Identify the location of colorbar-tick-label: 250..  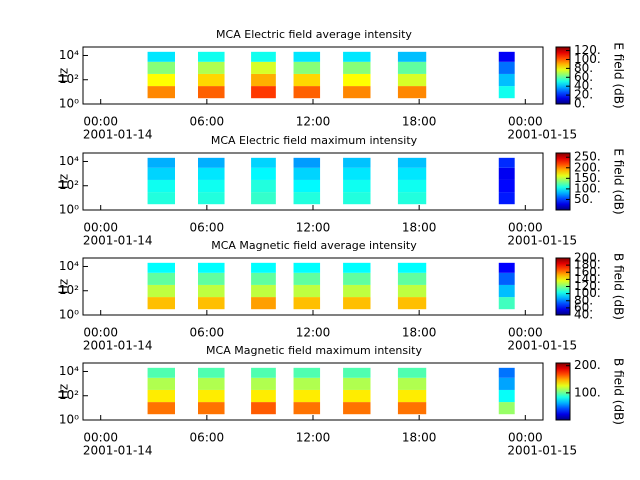
(587, 157).